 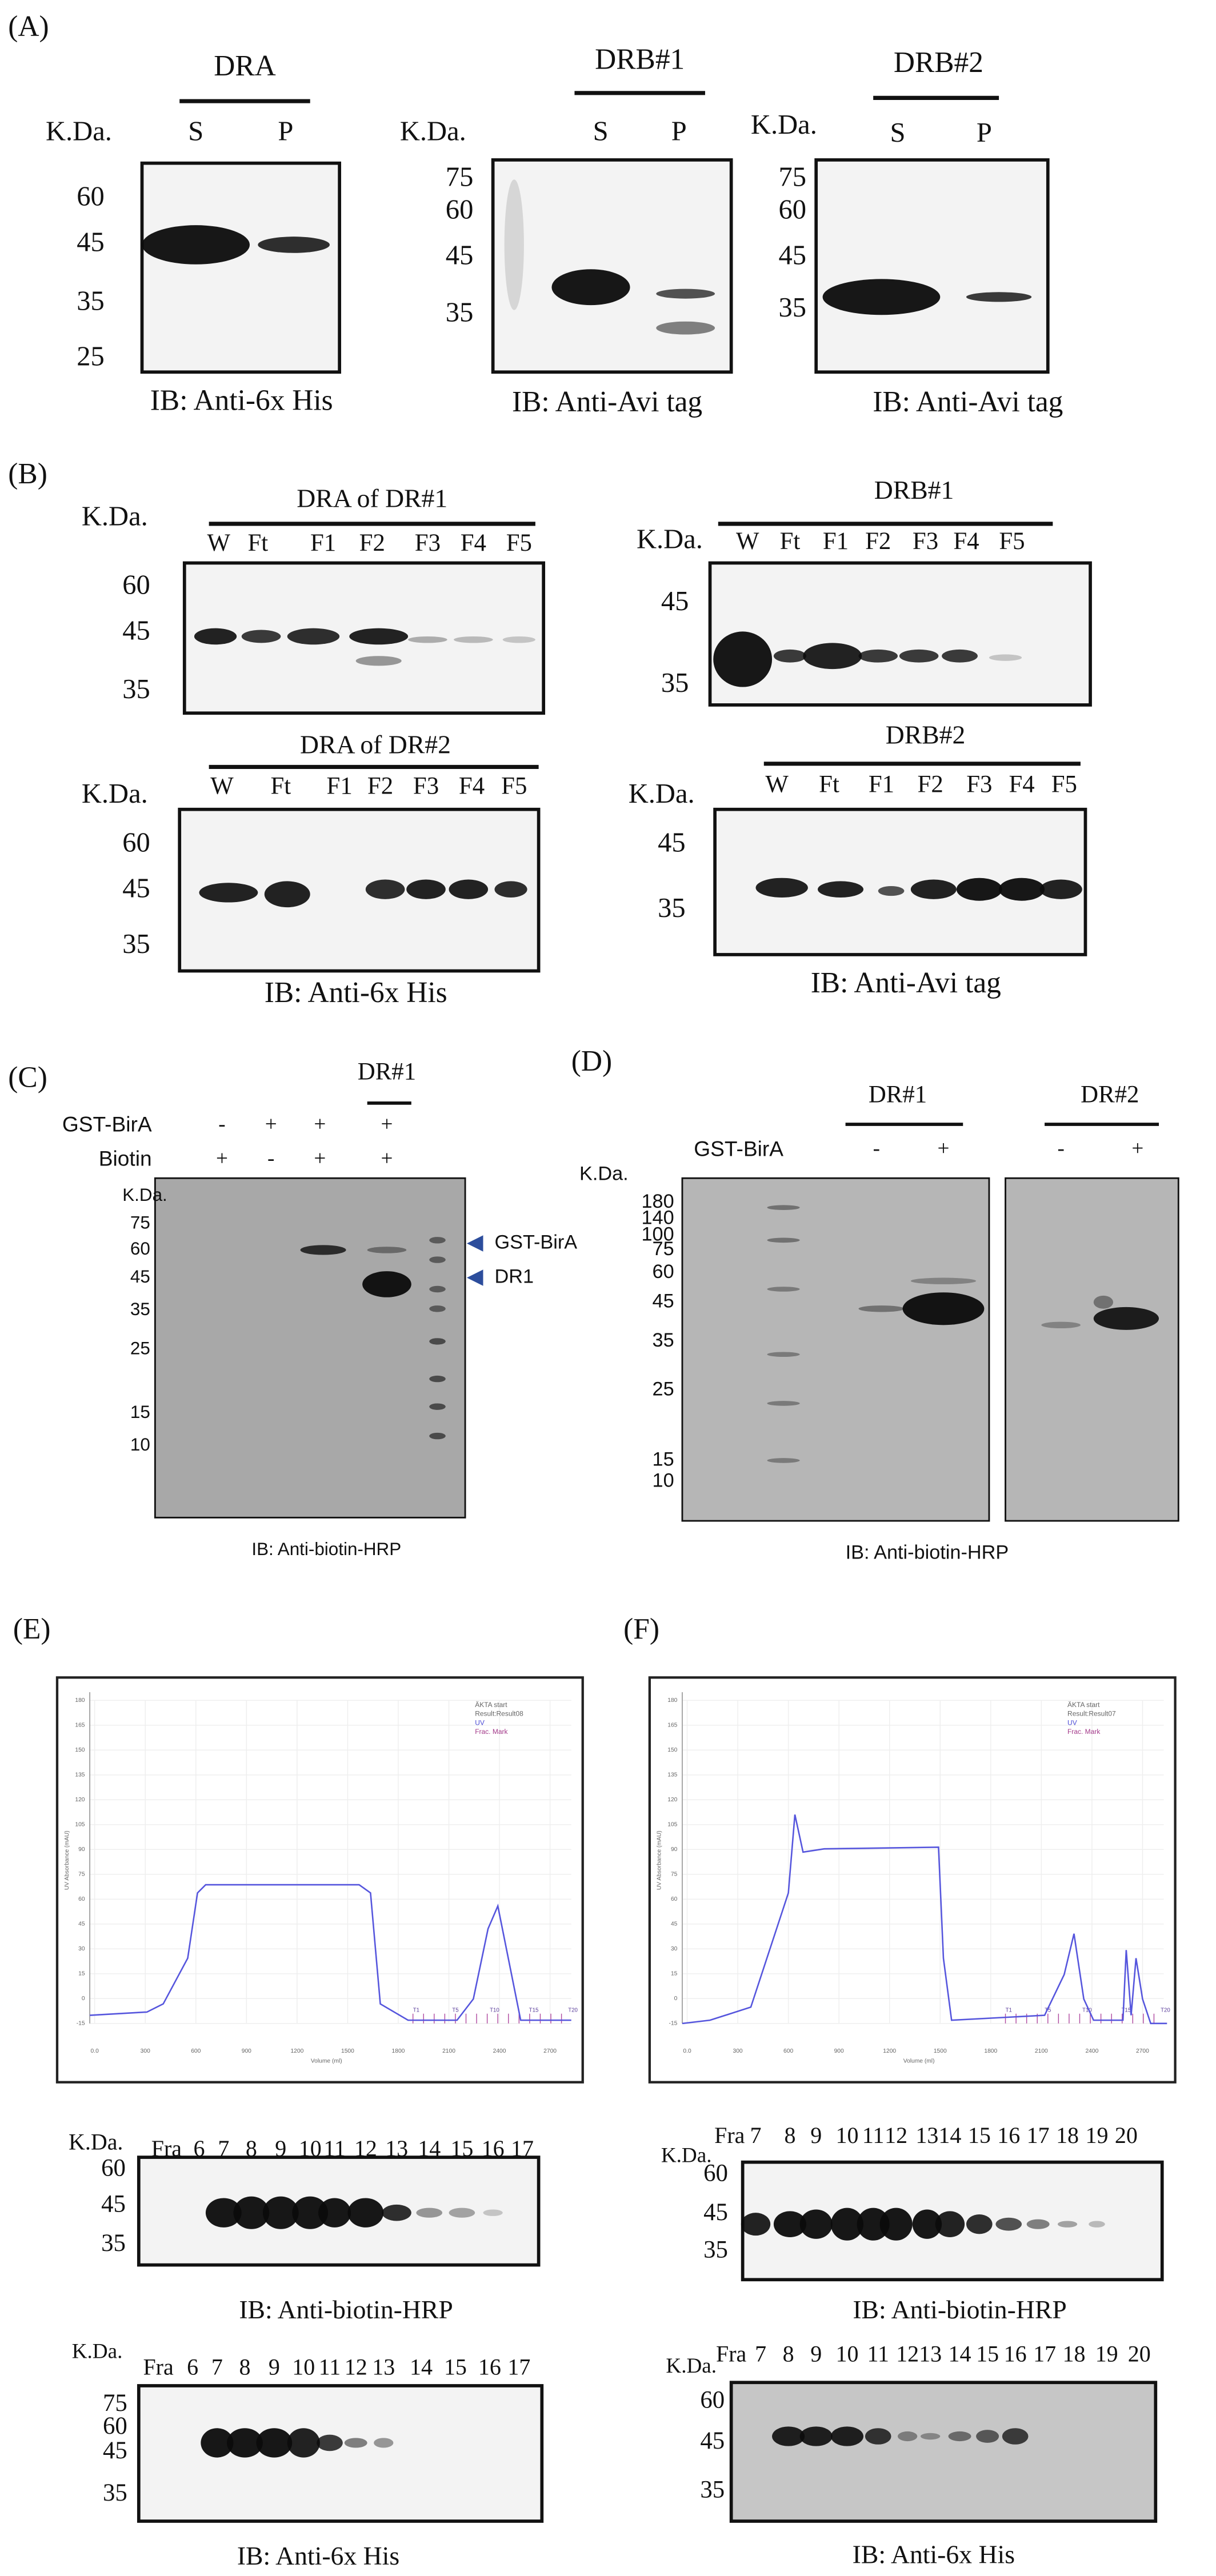 I want to click on lane-label: 18, so click(x=1073, y=2354).